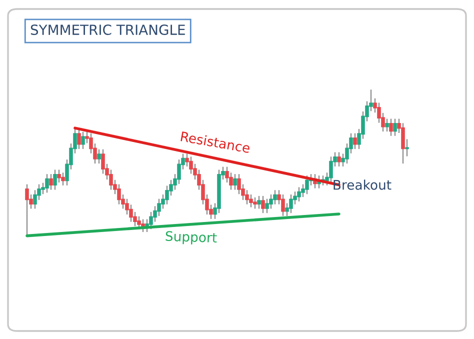 This screenshot has height=339, width=474. Describe the element at coordinates (191, 238) in the screenshot. I see `series-label: Support` at that location.